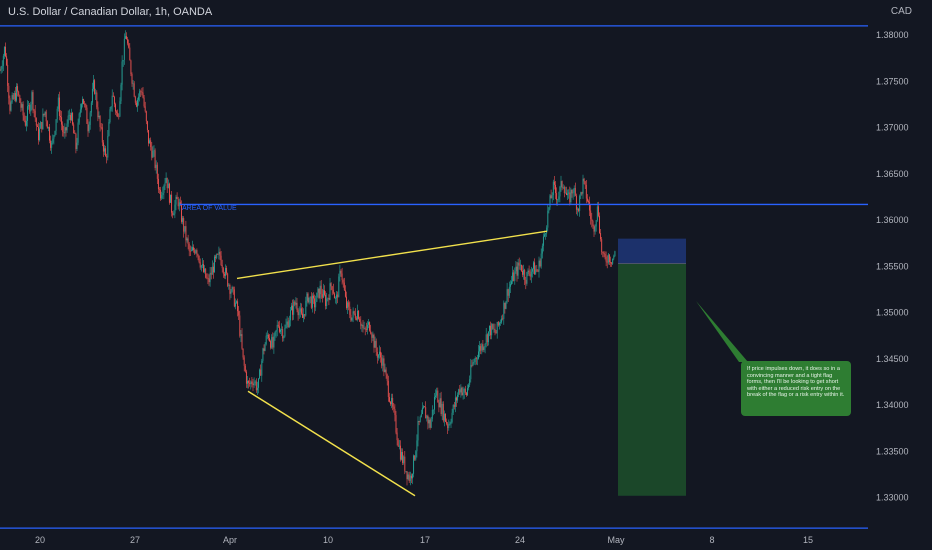 The height and width of the screenshot is (550, 932). I want to click on note-callout-pointer, so click(722, 331).